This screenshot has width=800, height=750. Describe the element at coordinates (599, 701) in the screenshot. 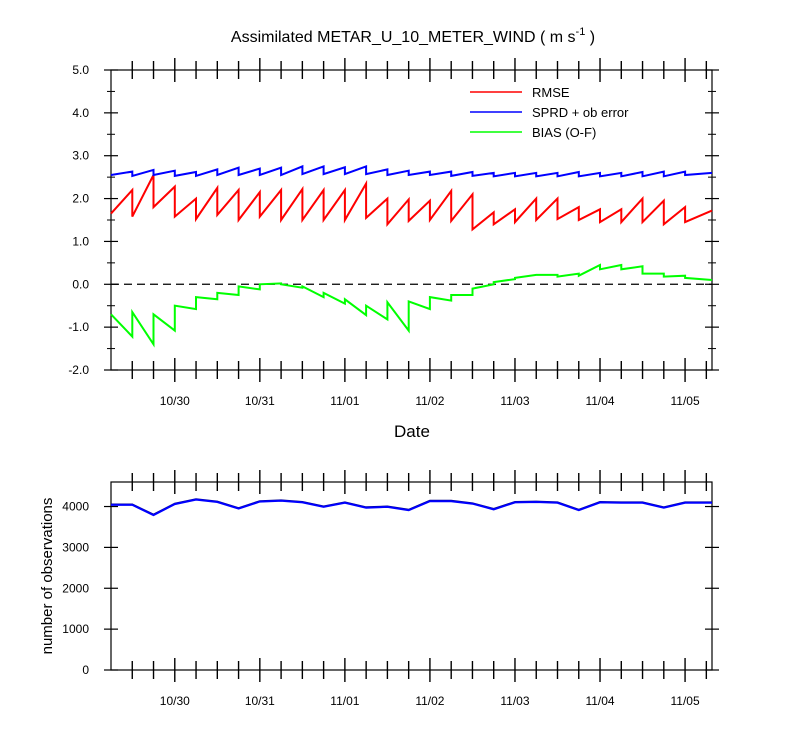

I see `x-tick-label-1-5: 11/04` at that location.